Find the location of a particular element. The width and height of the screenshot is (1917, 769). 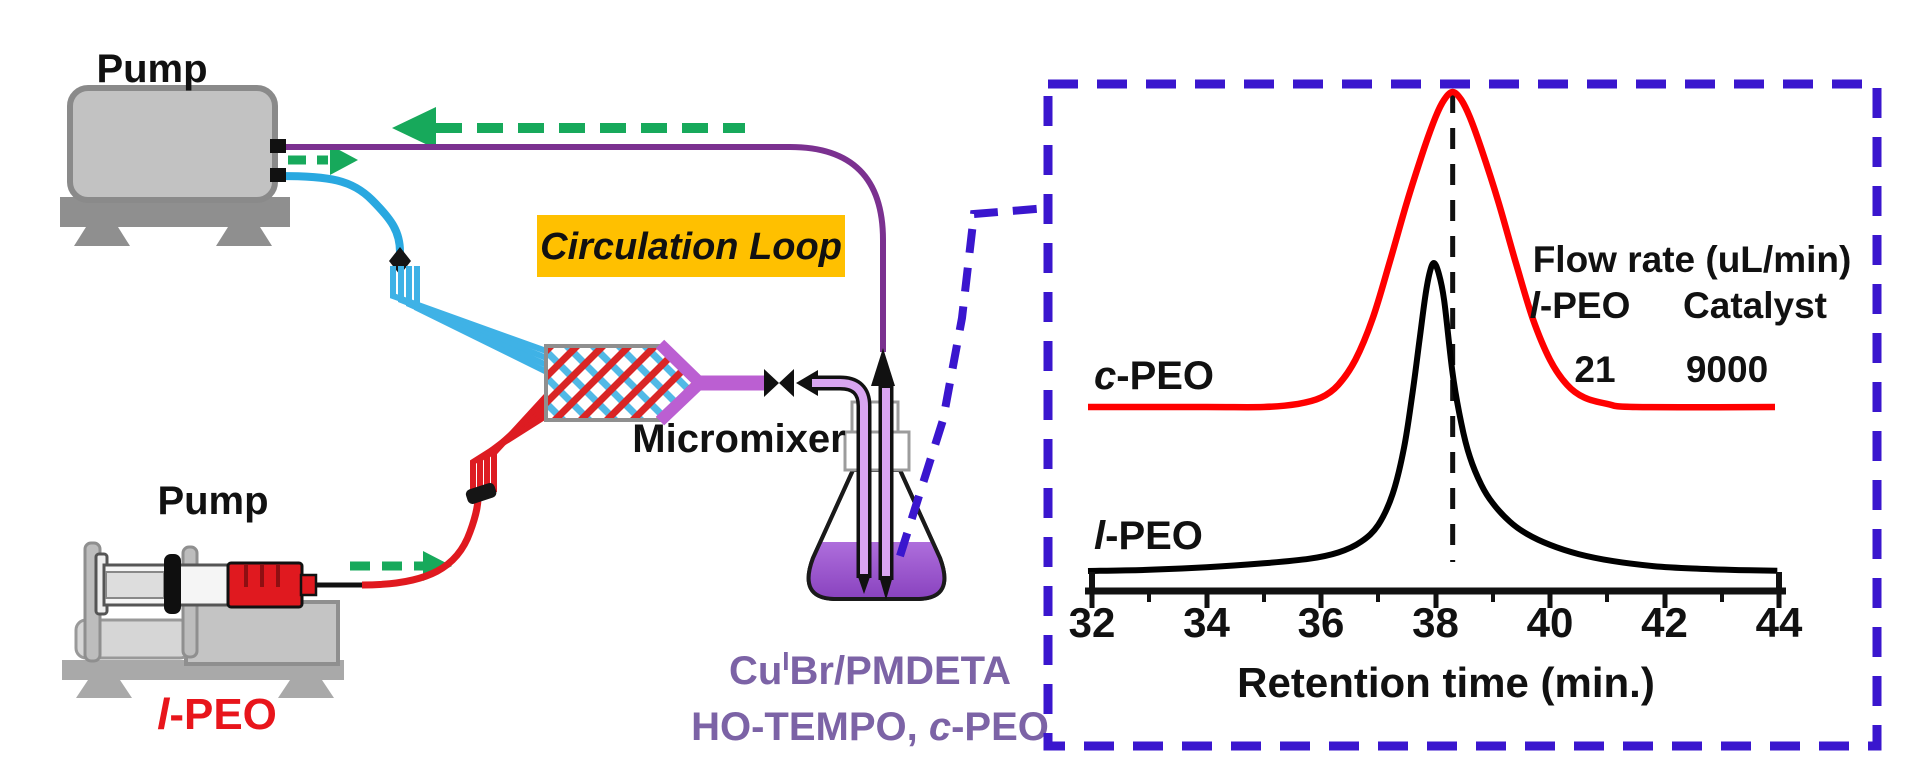

syringe-pump-block is located at coordinates (262, 633).